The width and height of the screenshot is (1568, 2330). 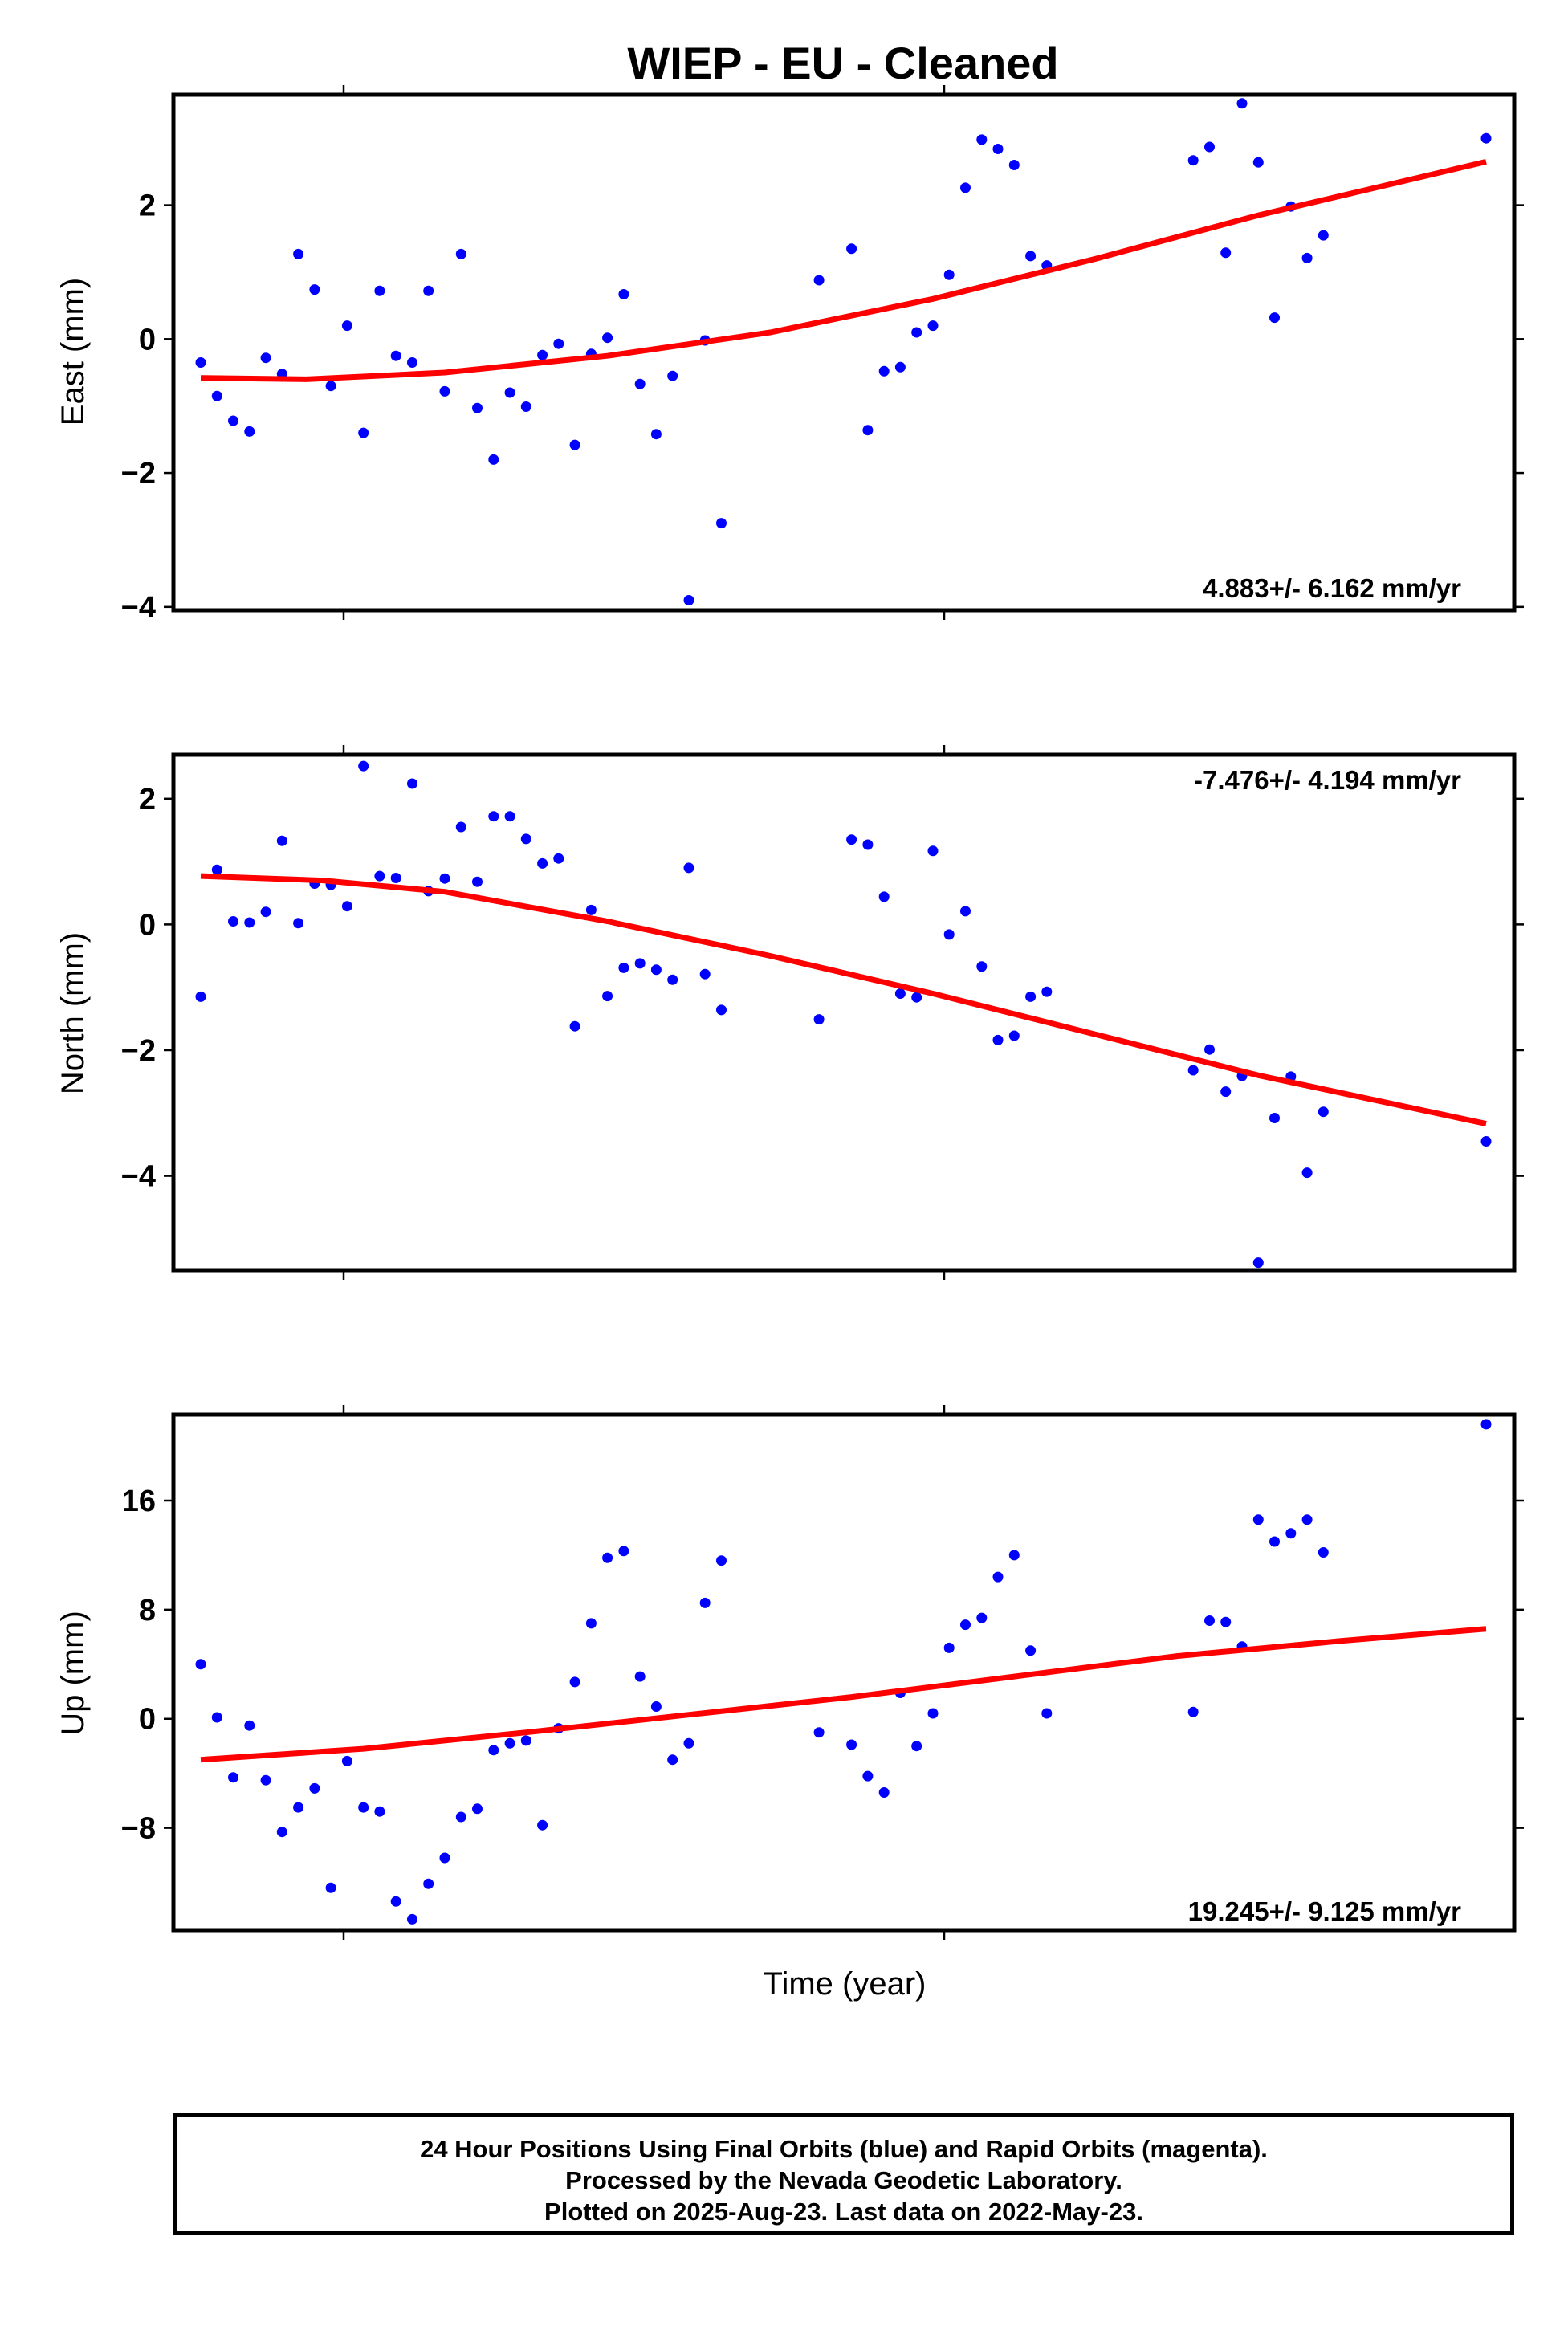 What do you see at coordinates (147, 206) in the screenshot?
I see `east-ytick-label-3: 2` at bounding box center [147, 206].